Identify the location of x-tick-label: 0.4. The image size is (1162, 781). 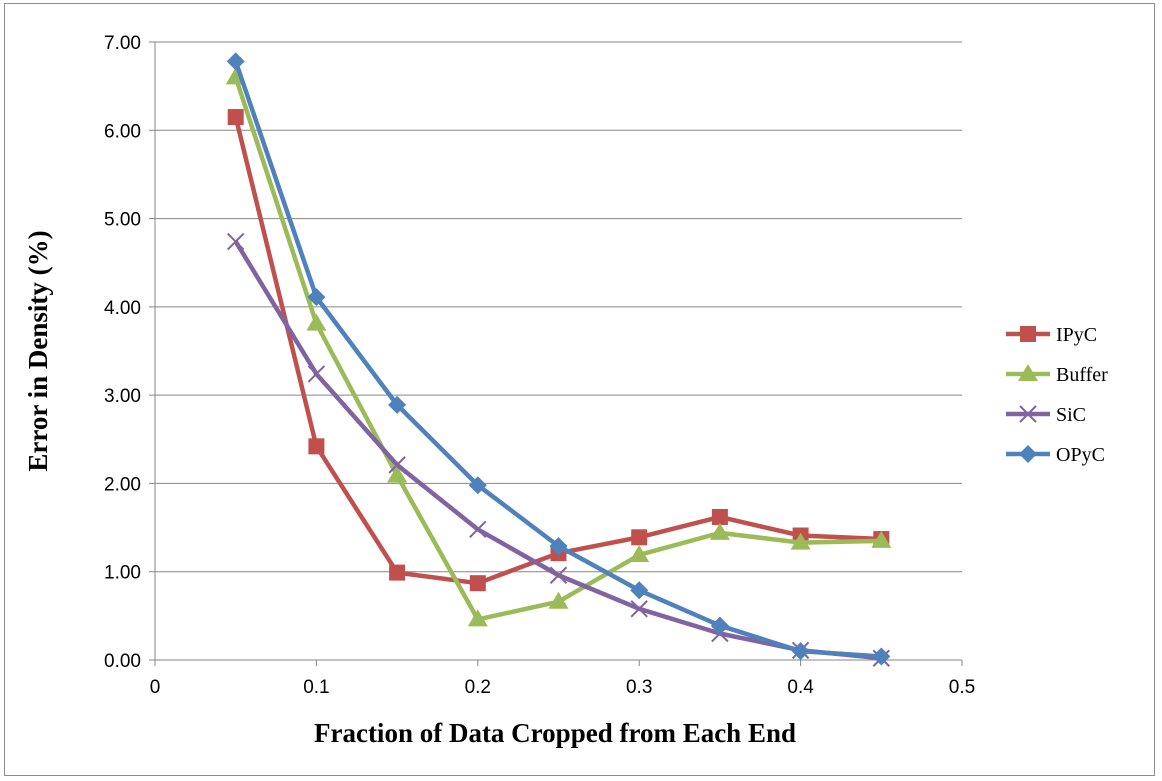
(800, 687).